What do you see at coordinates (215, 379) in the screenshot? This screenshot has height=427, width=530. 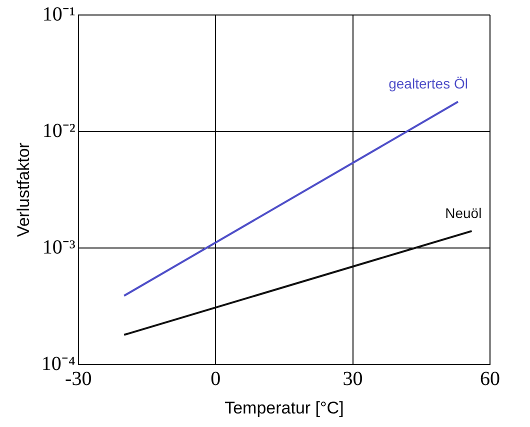 I see `x-tick-label: 0` at bounding box center [215, 379].